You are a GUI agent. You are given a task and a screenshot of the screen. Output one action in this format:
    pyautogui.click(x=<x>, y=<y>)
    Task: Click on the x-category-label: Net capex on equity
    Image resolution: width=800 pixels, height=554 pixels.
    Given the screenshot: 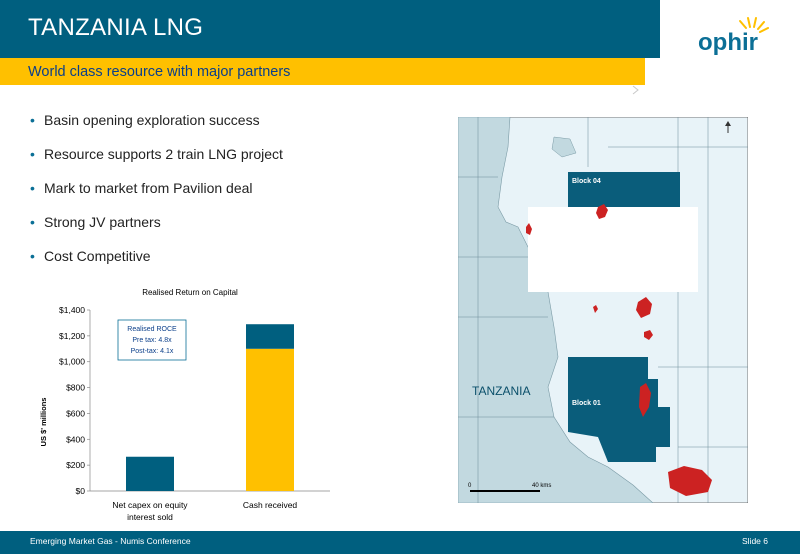 What is the action you would take?
    pyautogui.click(x=150, y=505)
    